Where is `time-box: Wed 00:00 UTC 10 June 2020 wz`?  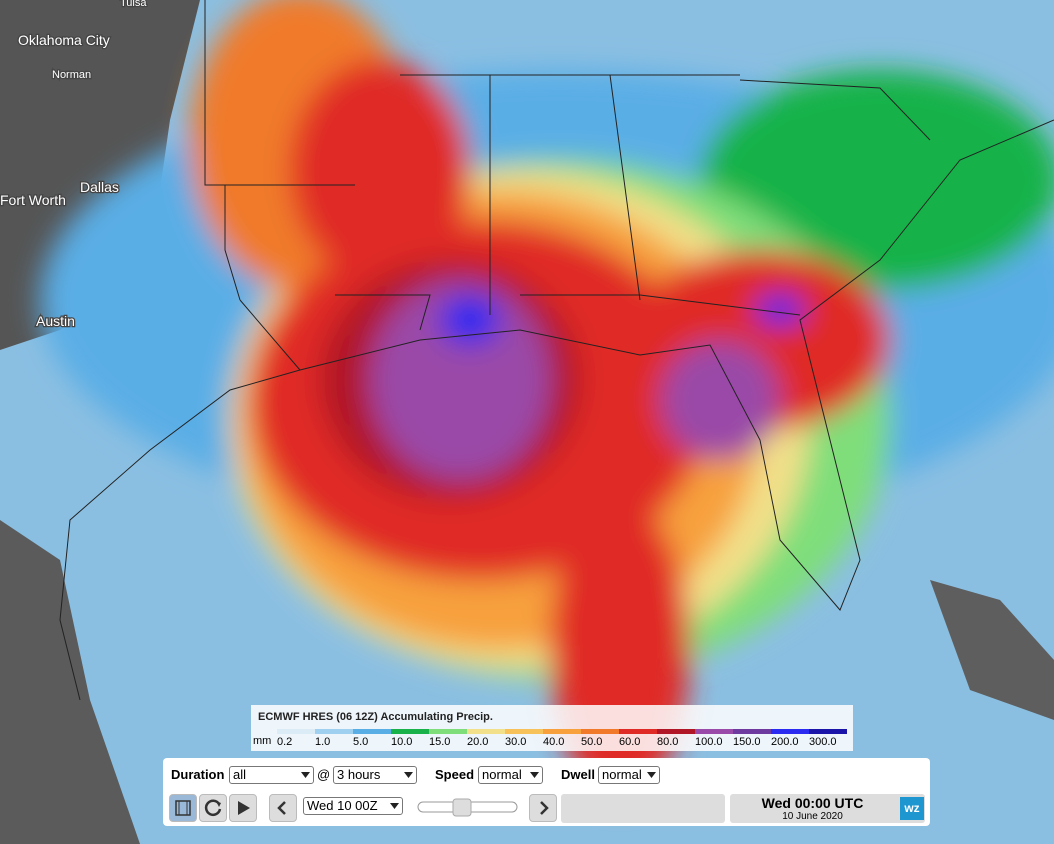 time-box: Wed 00:00 UTC 10 June 2020 wz is located at coordinates (827, 808).